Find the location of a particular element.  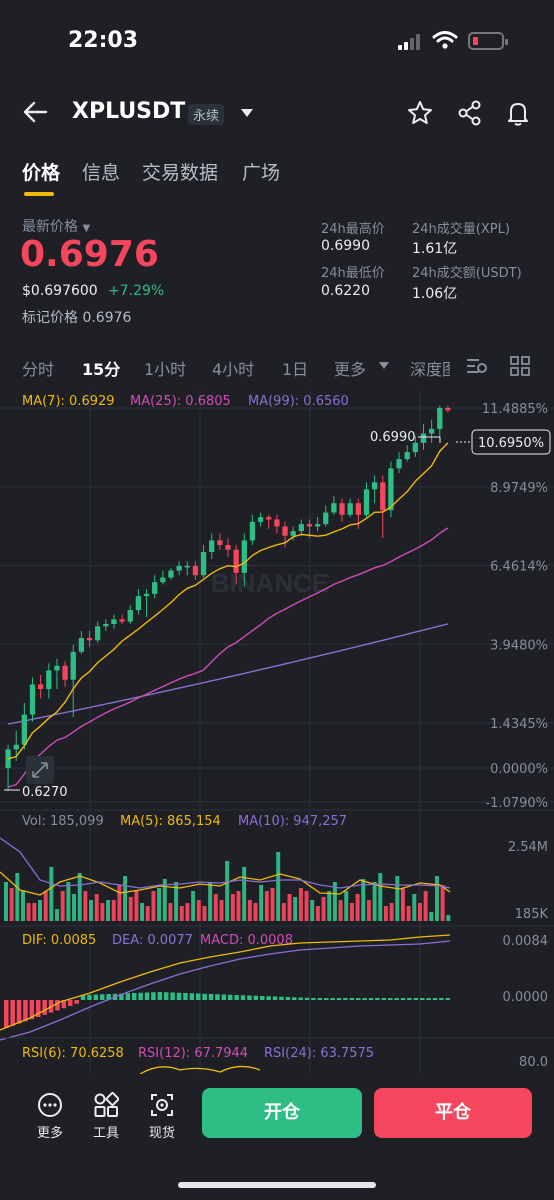

macd-y-zero: 0.0000 is located at coordinates (526, 997).